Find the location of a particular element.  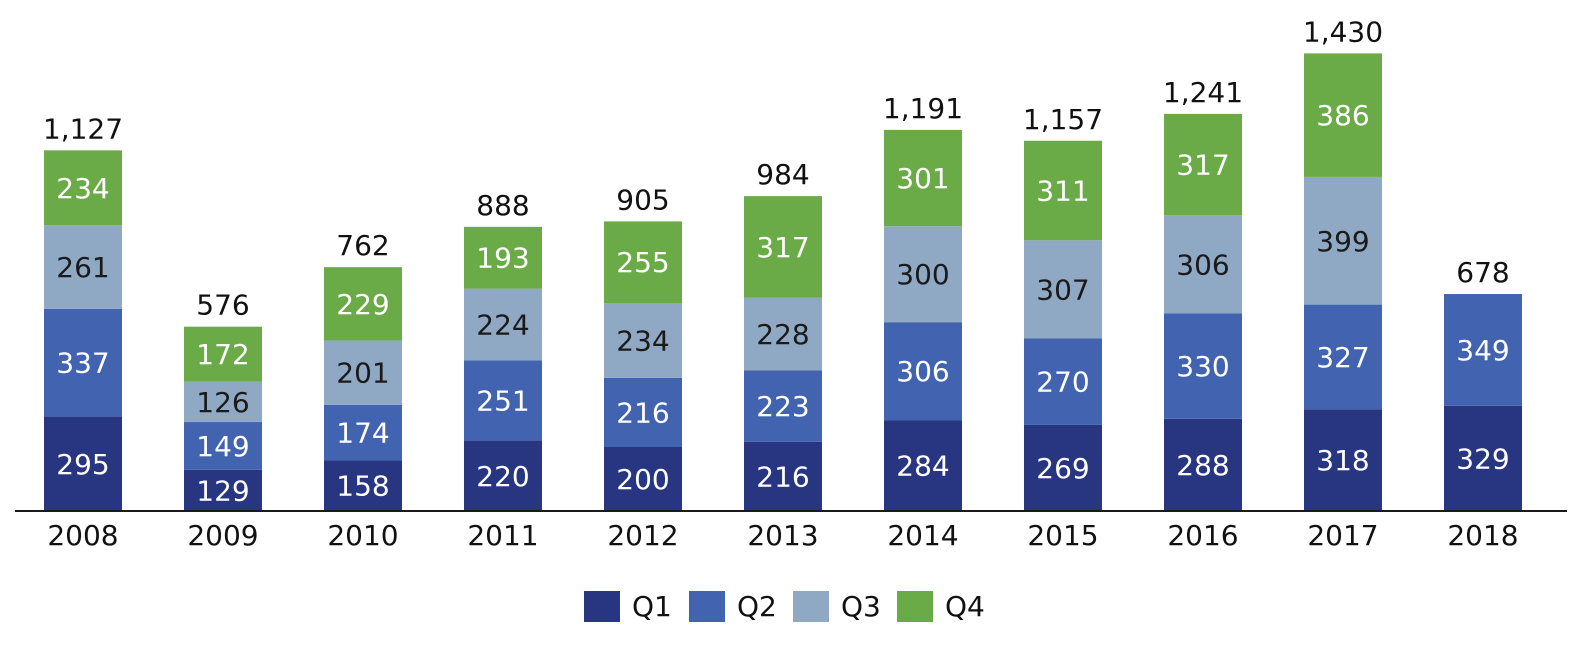

data-label-q2-2012: 216 is located at coordinates (642, 412).